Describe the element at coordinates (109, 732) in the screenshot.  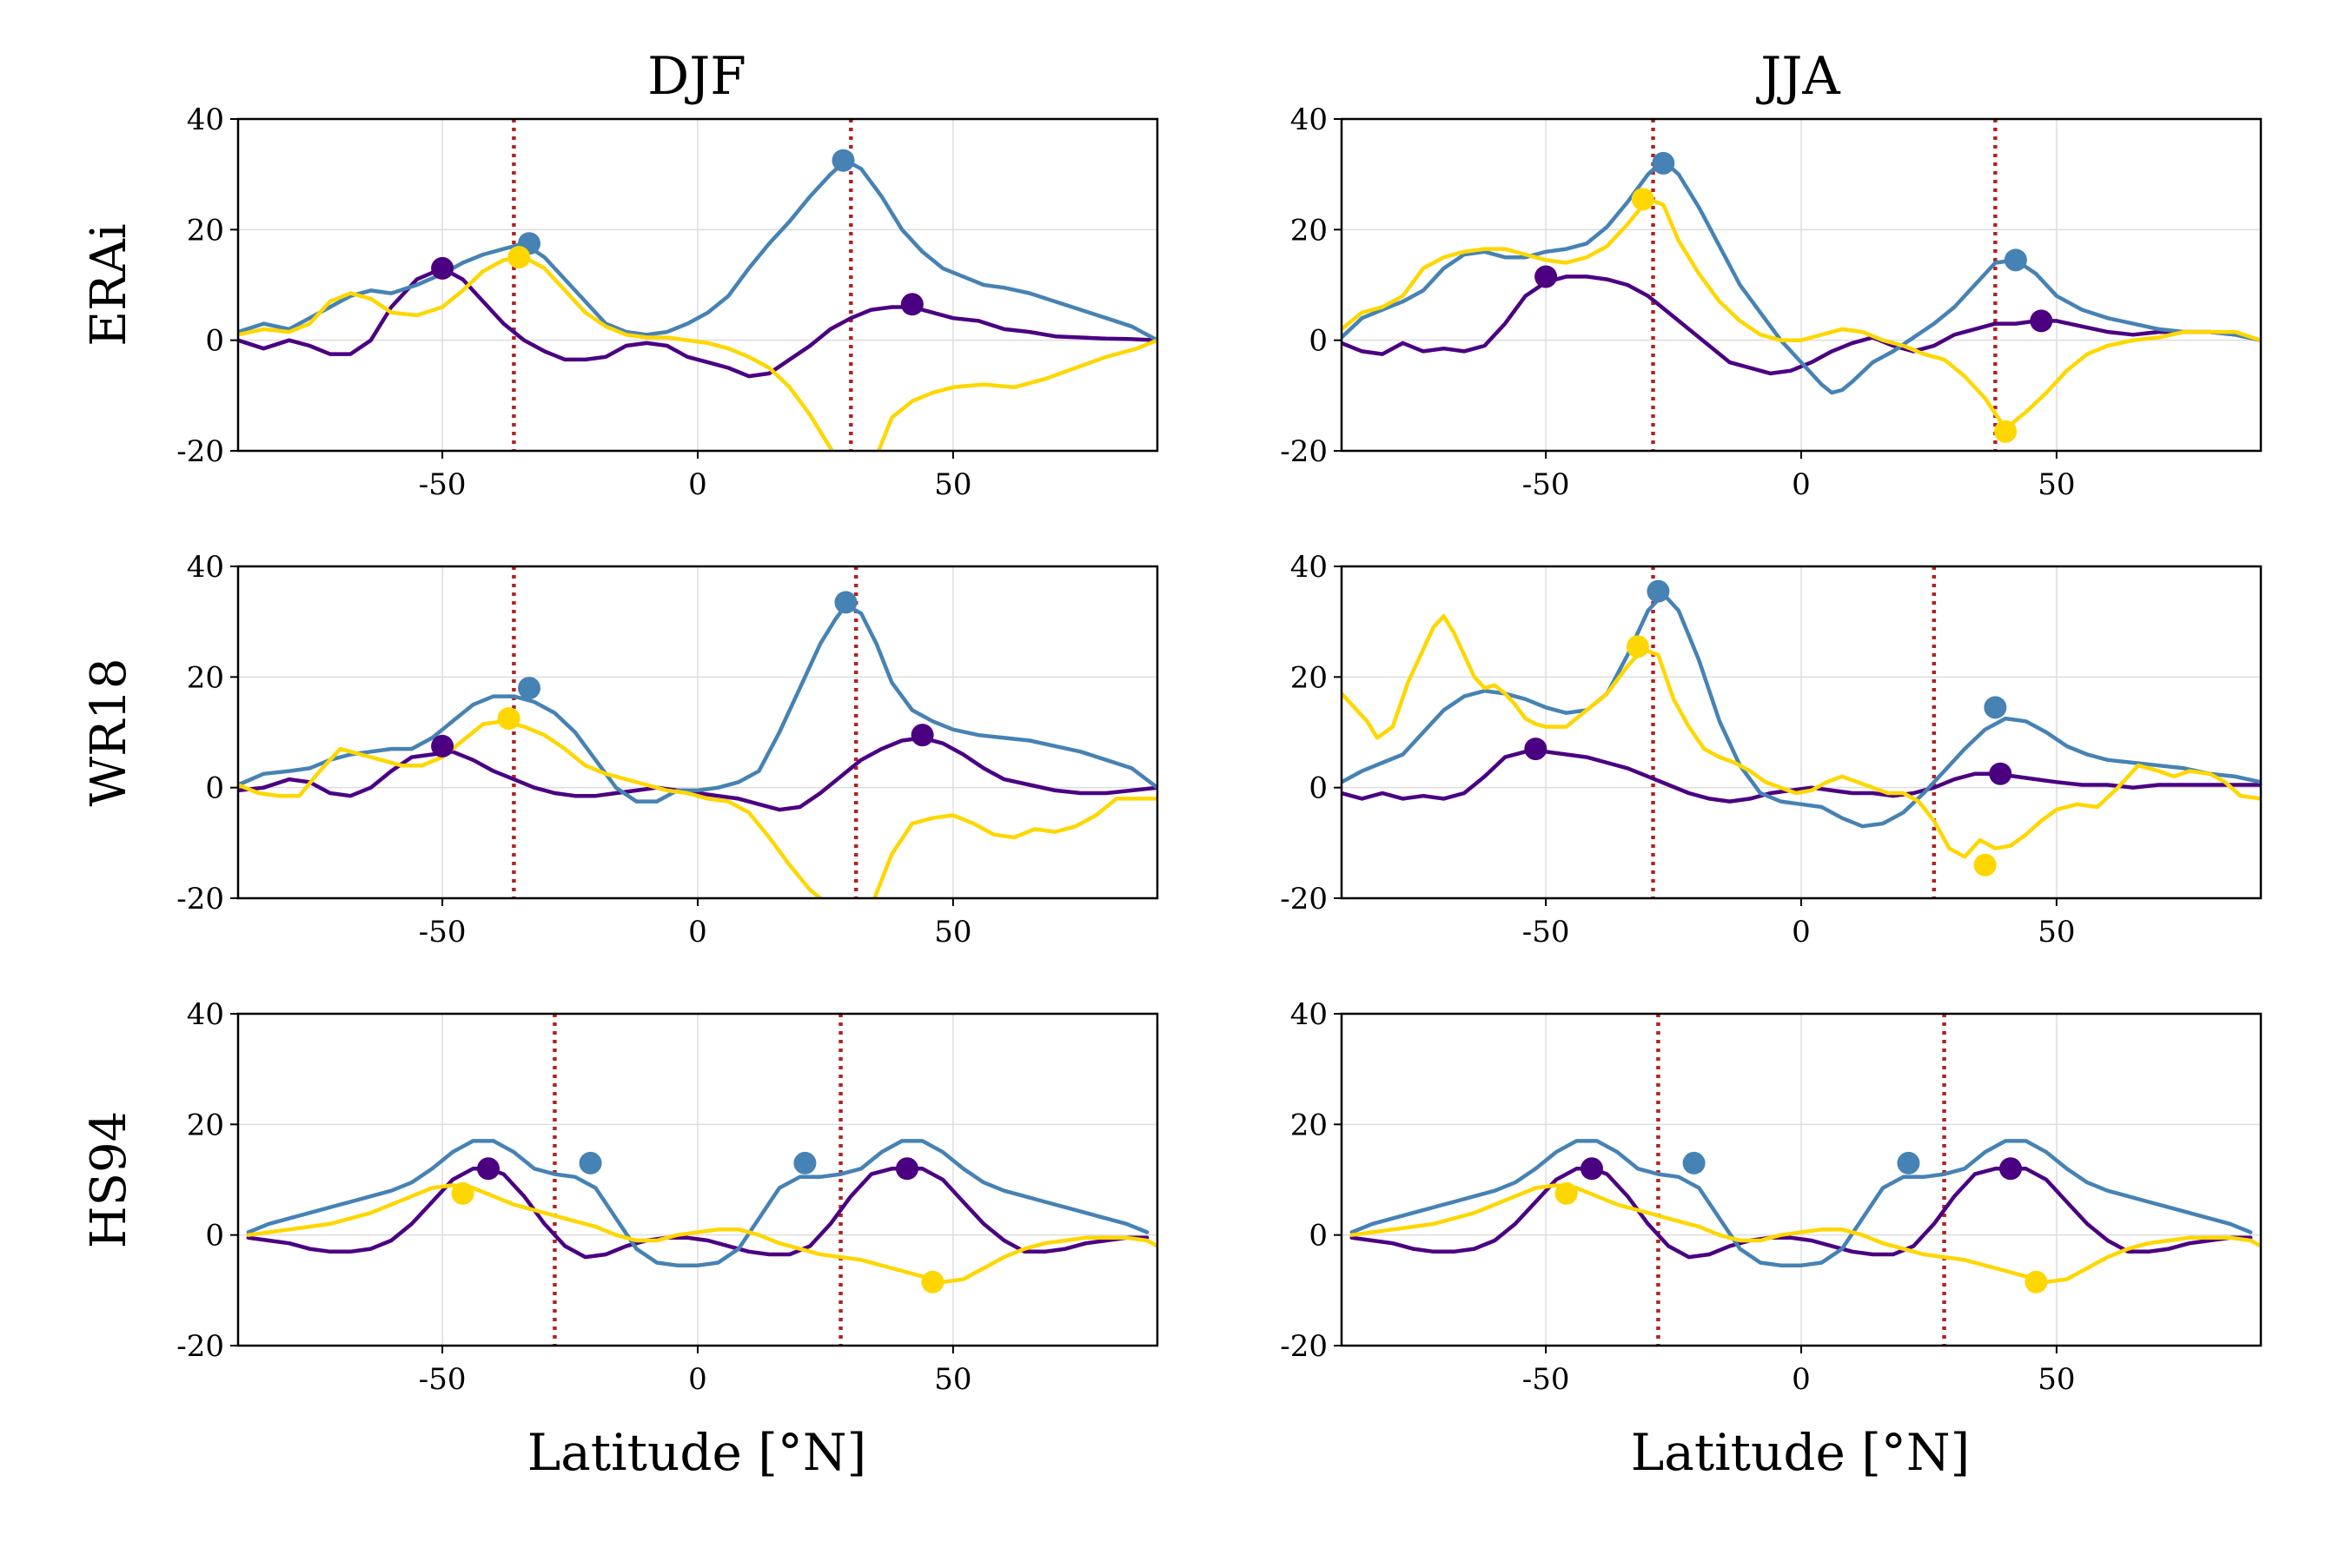
I see `row-label-wr18: WR18` at that location.